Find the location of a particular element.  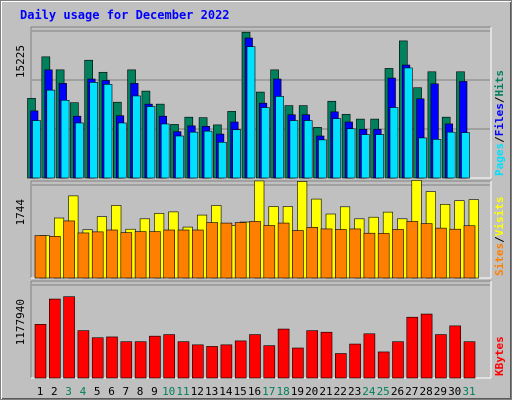

hits-files-pages-legend-item: Pages is located at coordinates (499, 159).